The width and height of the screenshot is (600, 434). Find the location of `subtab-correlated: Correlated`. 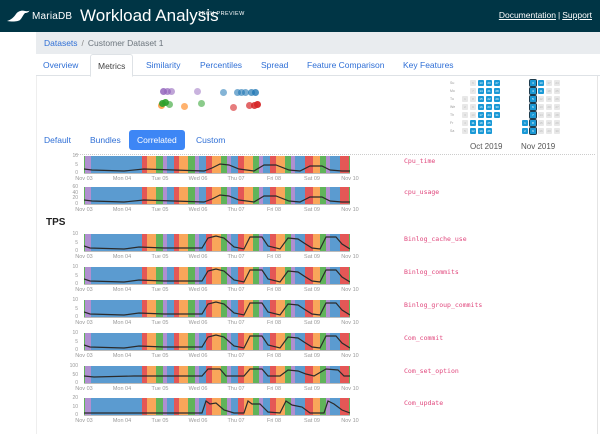

subtab-correlated: Correlated is located at coordinates (157, 140).